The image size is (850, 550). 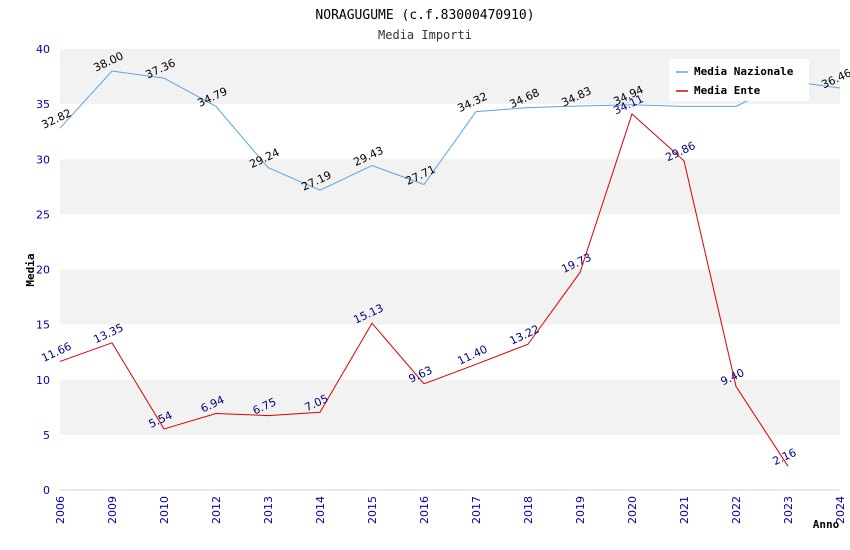 I want to click on x-tick-label: 2009, so click(x=112, y=510).